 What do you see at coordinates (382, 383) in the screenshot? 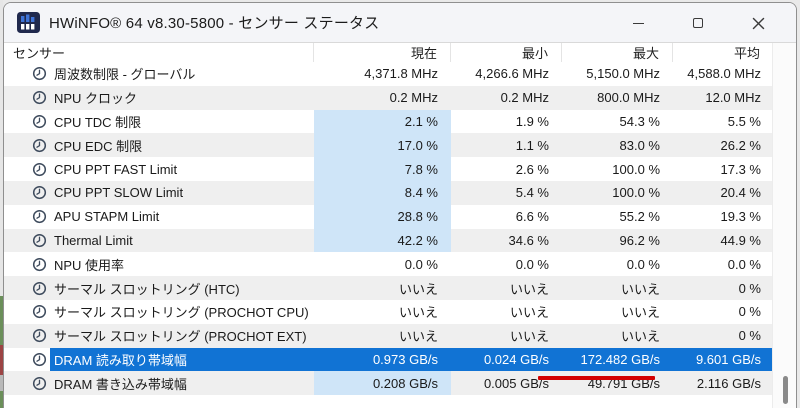
I see `value-current: 0.208 GB/s` at bounding box center [382, 383].